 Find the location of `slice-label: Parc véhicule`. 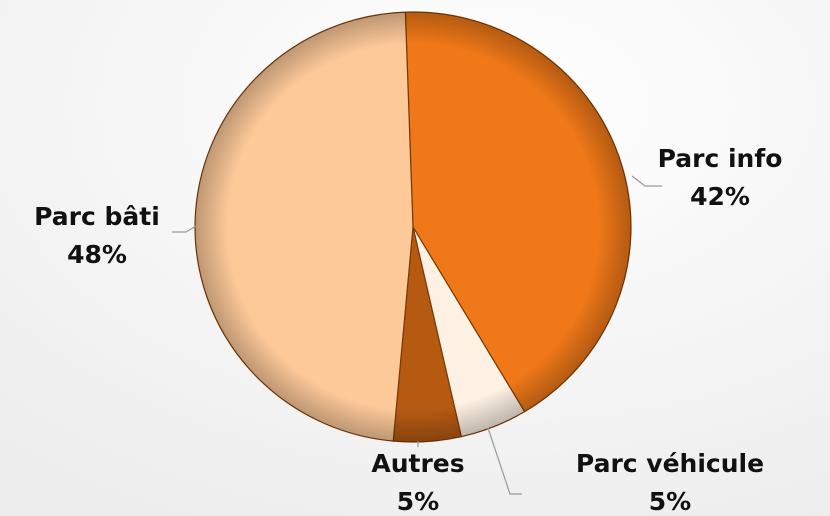

slice-label: Parc véhicule is located at coordinates (670, 463).